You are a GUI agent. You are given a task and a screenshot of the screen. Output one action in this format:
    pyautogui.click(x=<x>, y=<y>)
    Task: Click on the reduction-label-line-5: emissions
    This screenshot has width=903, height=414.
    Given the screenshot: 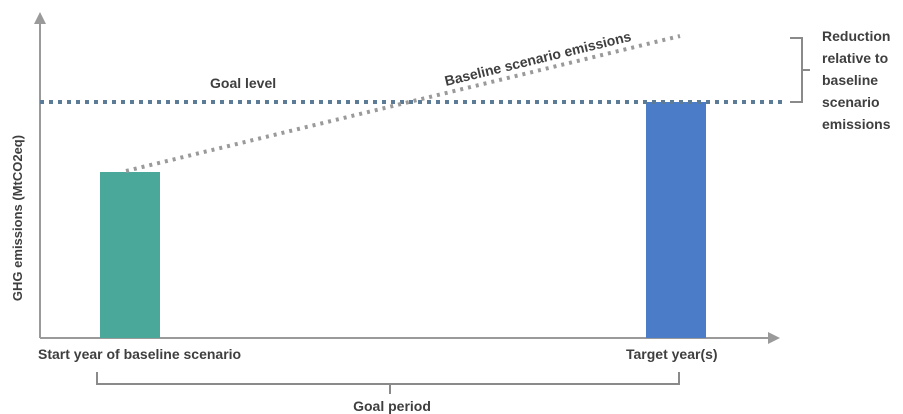 What is the action you would take?
    pyautogui.click(x=856, y=124)
    